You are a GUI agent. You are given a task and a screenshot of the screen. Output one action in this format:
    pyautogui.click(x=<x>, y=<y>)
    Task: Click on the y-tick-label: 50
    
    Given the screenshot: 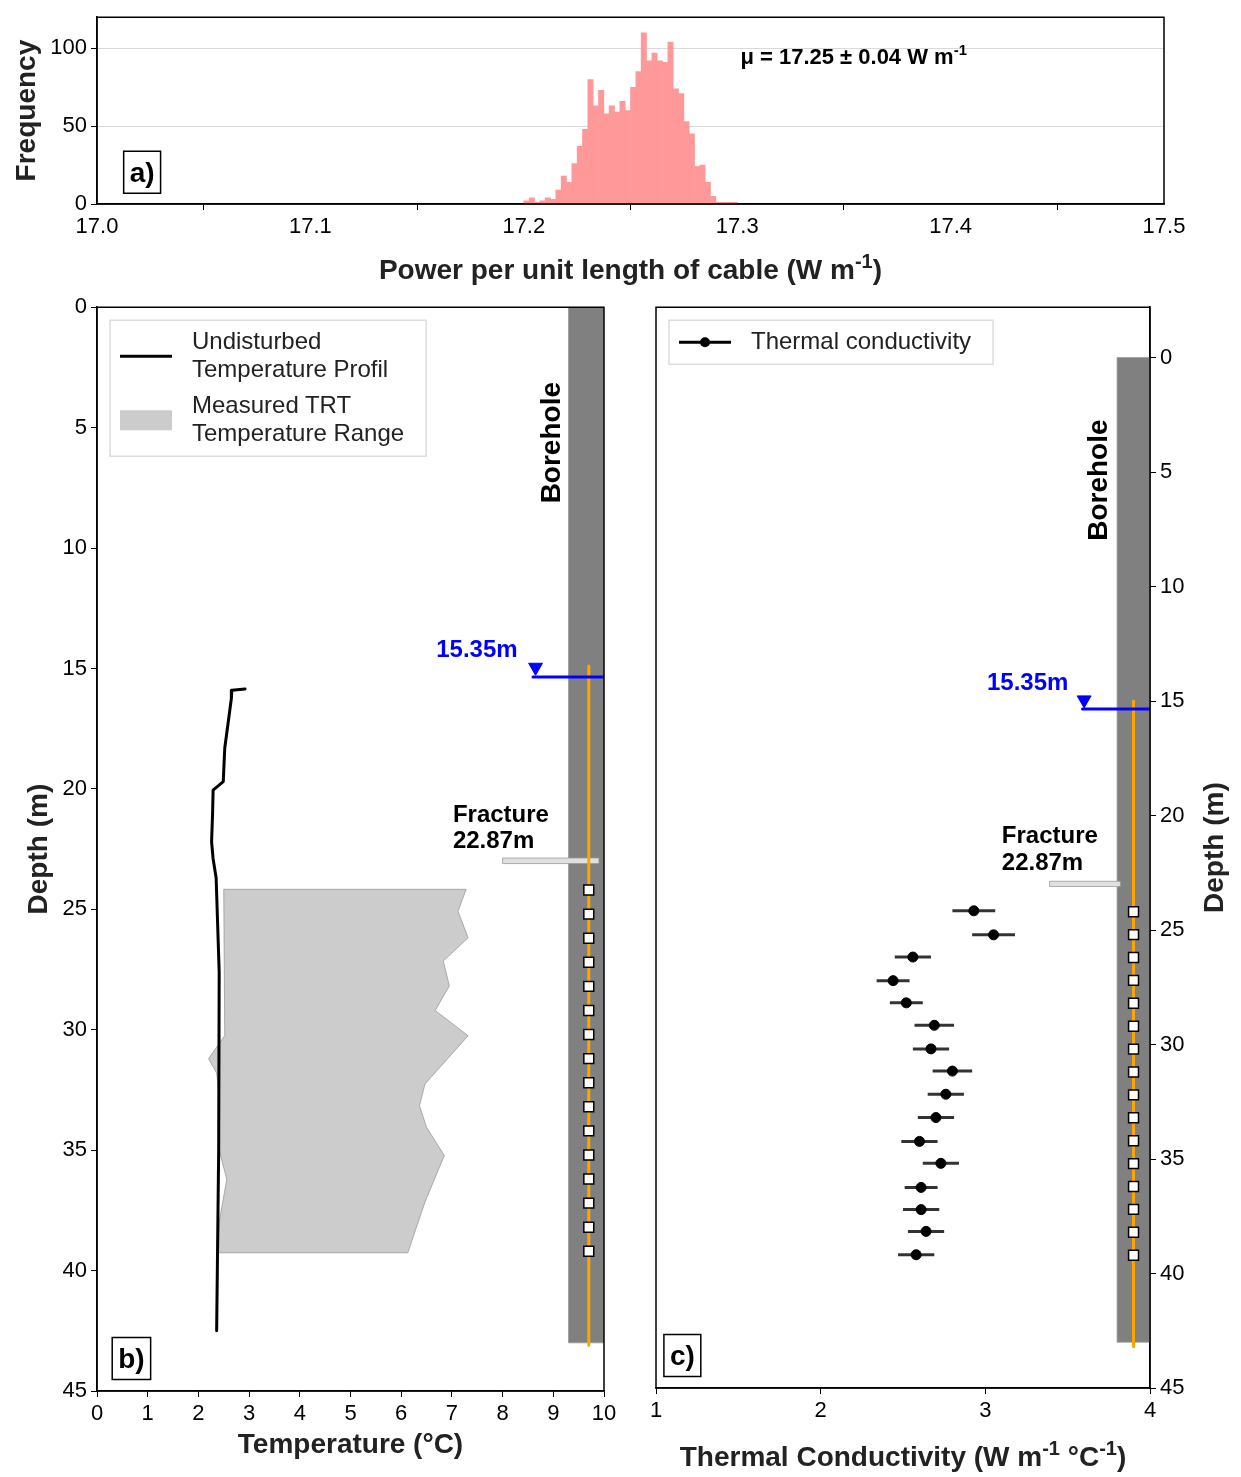 What is the action you would take?
    pyautogui.click(x=74, y=125)
    